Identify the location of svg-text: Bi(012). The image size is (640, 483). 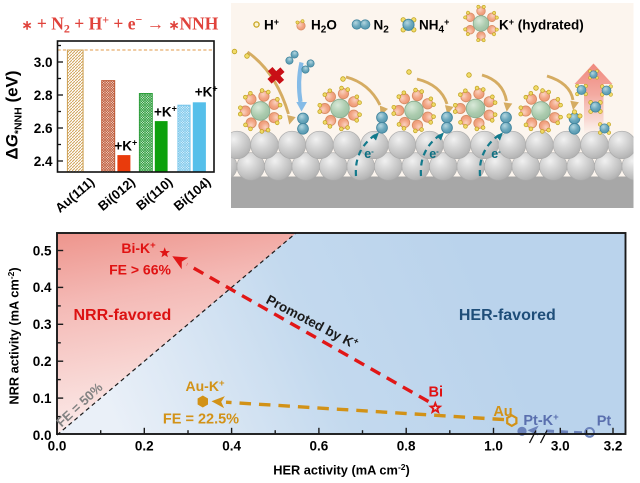
(116, 193).